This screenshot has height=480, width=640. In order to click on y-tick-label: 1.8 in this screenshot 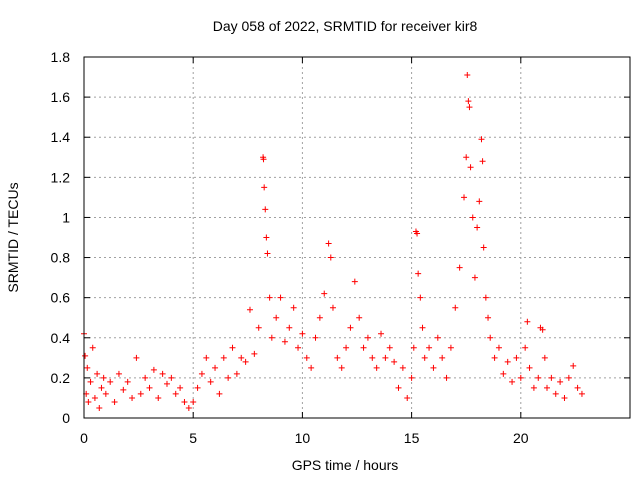, I will do `click(61, 57)`.